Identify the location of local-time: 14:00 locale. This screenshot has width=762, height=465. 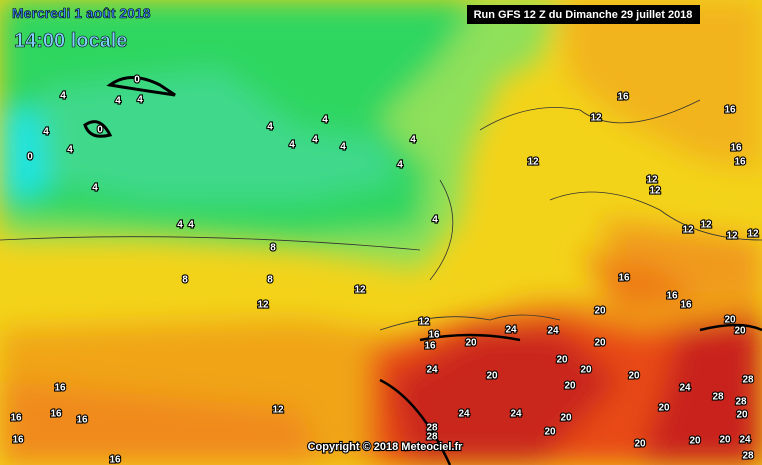
(70, 41).